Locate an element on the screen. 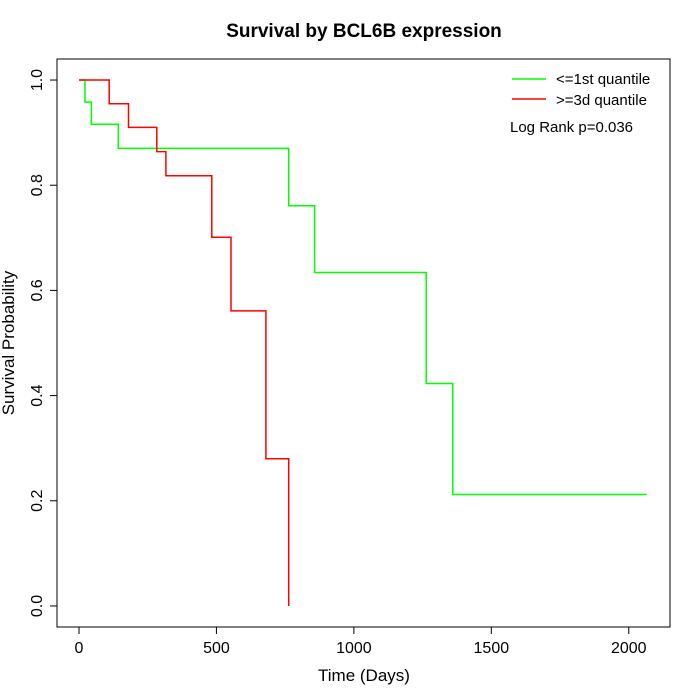 The height and width of the screenshot is (700, 700). legend-label-low: <=1st quantile is located at coordinates (603, 79).